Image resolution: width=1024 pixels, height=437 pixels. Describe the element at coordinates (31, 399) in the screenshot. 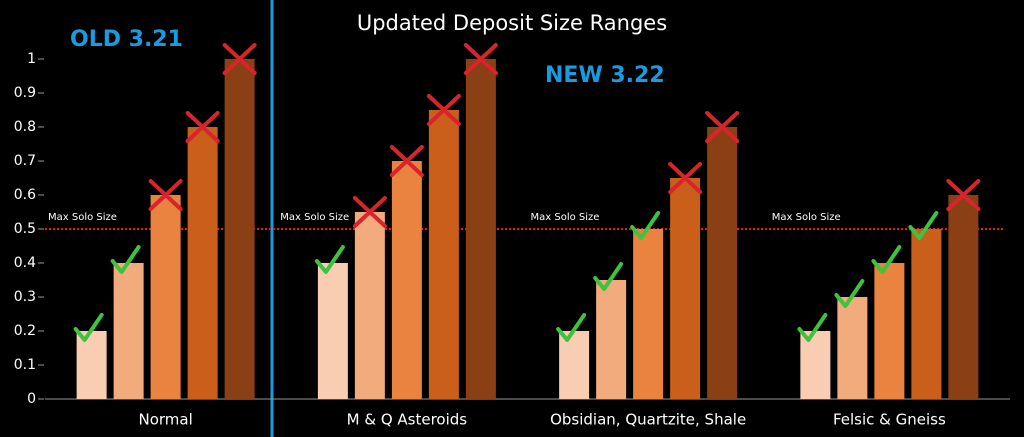

I see `y-tick-label: 0` at that location.